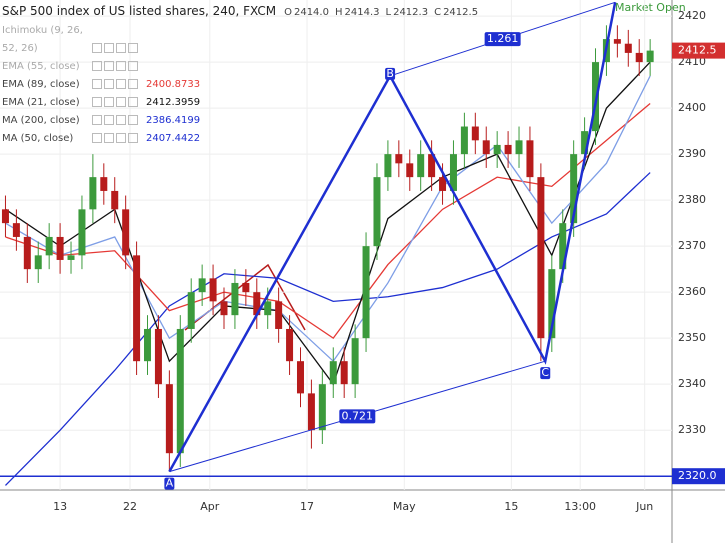 The height and width of the screenshot is (543, 725). What do you see at coordinates (42, 39) in the screenshot?
I see `indicator-name: Ichimoku (9, 26, 52, 26)` at bounding box center [42, 39].